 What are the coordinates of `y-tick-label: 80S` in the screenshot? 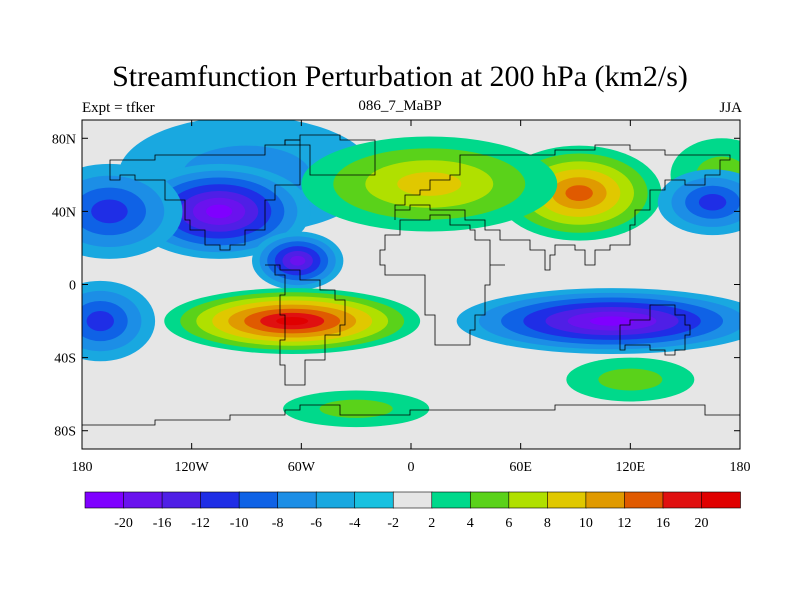 It's located at (65, 432).